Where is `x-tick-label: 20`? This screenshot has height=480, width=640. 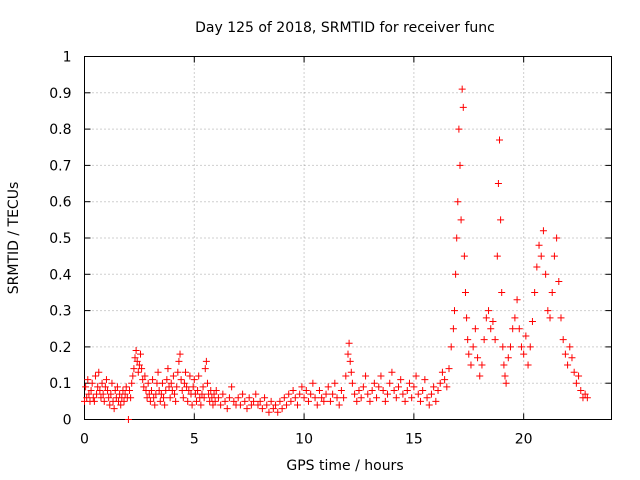
x-tick-label: 20 is located at coordinates (524, 440).